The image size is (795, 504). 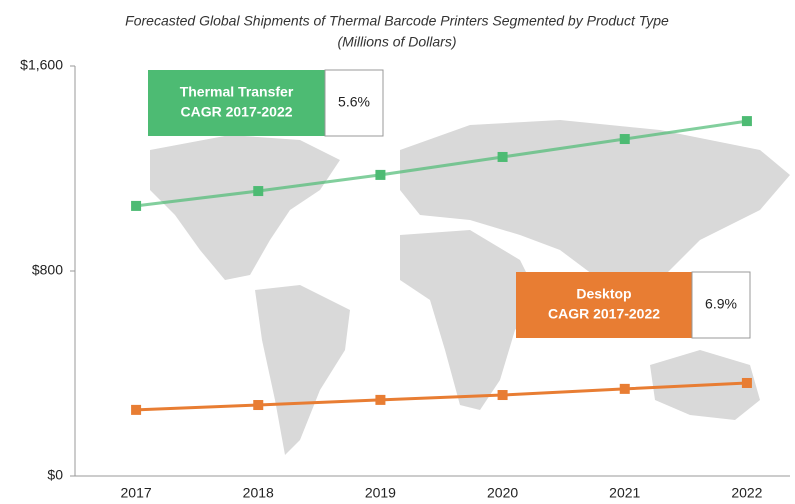 What do you see at coordinates (55, 475) in the screenshot?
I see `y-tick-label: $0` at bounding box center [55, 475].